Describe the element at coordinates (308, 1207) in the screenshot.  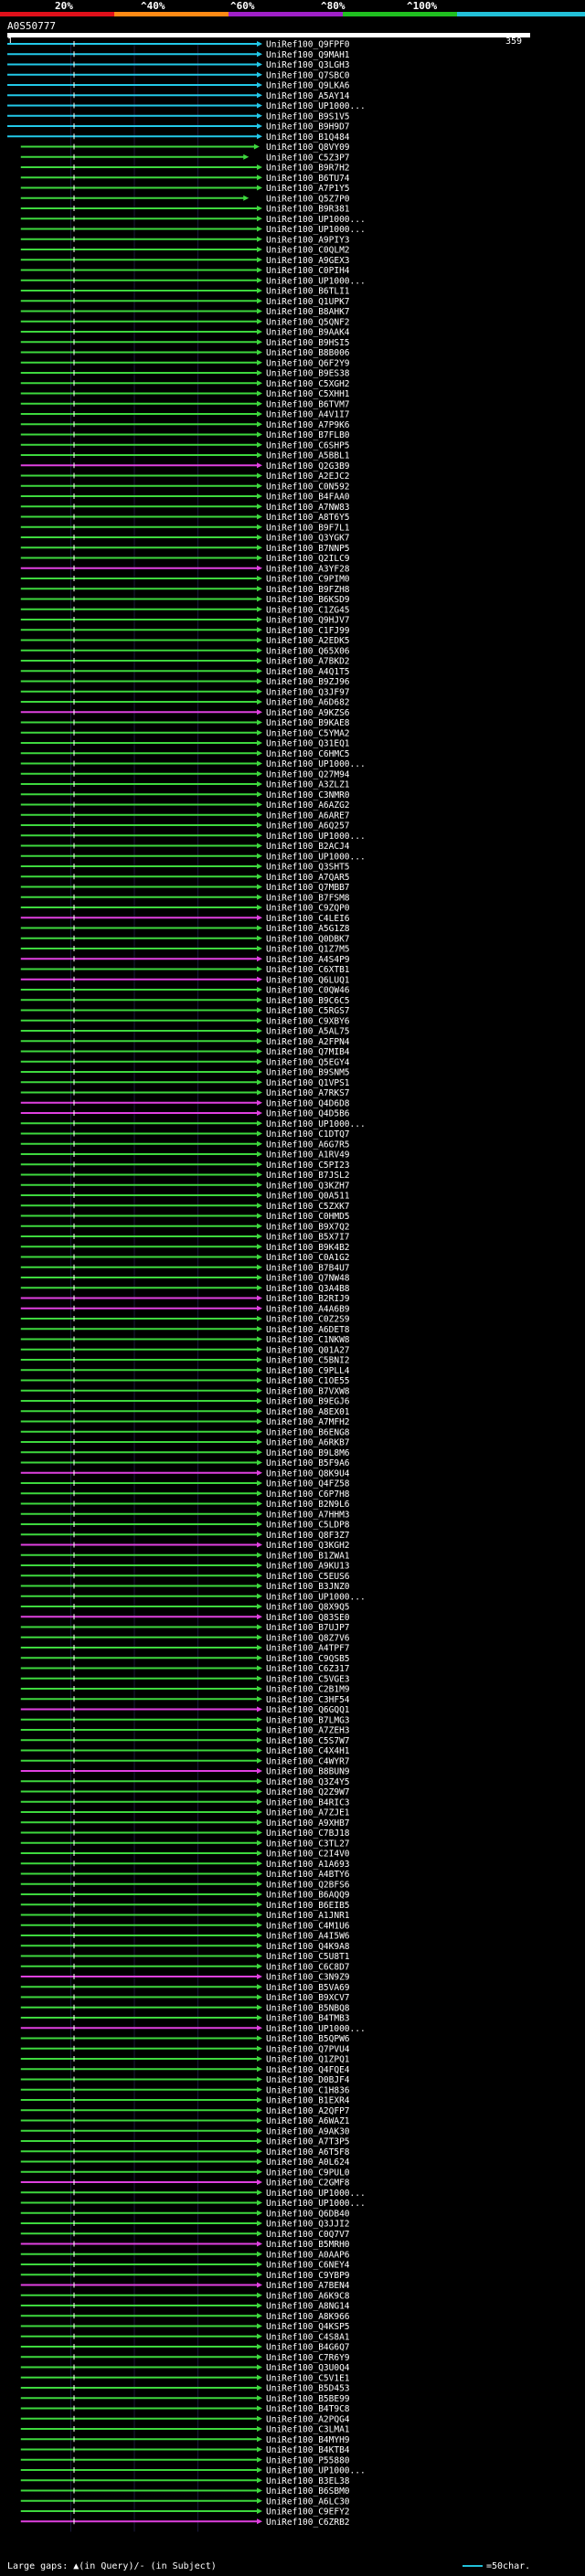
I see `hit-label: UniRef100_C5ZXK7` at that location.